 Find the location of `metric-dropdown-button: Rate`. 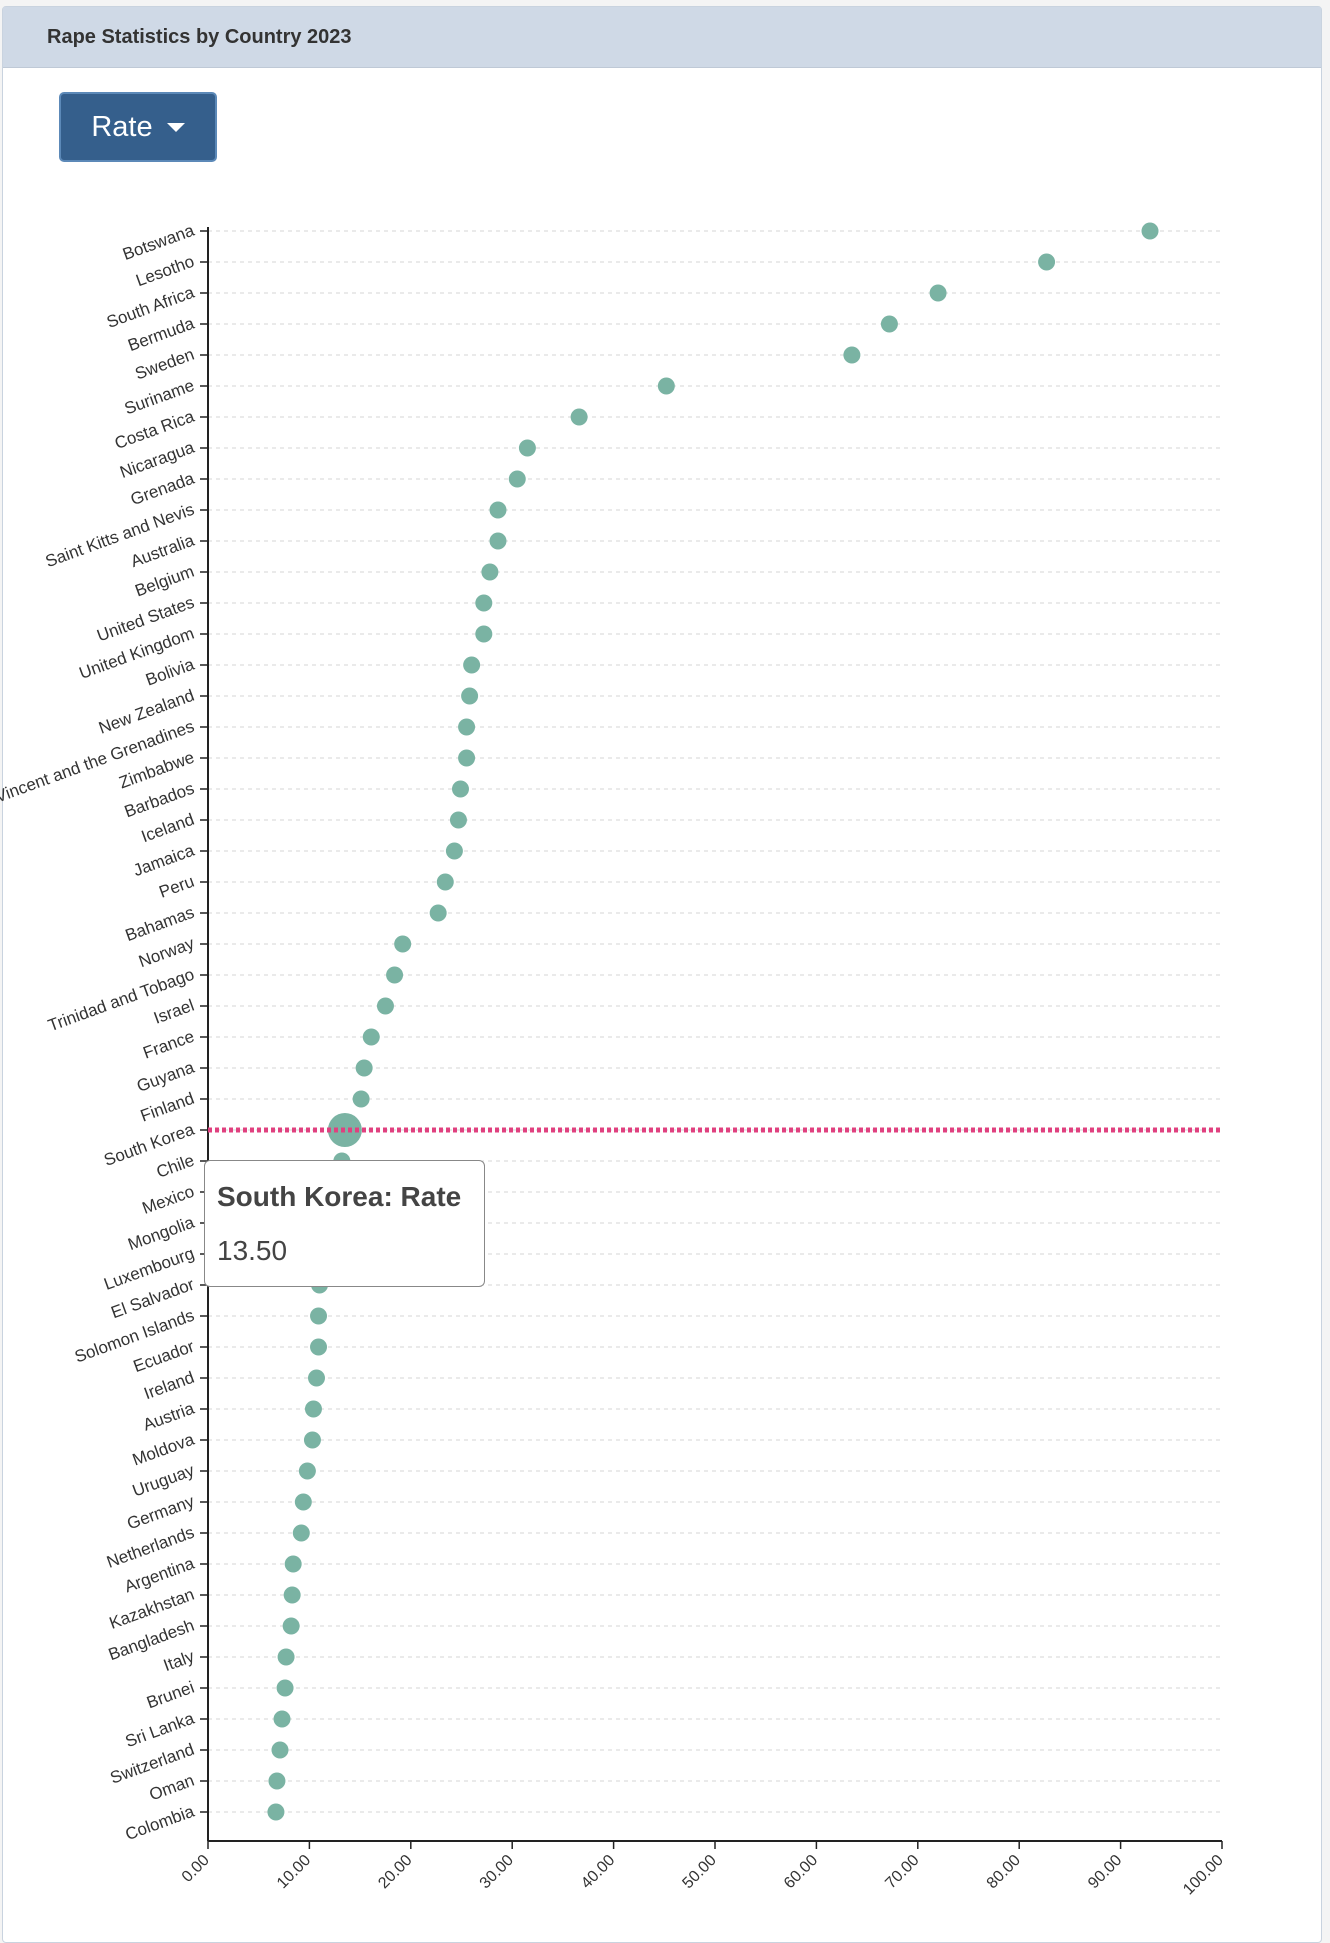

metric-dropdown-button: Rate is located at coordinates (138, 127).